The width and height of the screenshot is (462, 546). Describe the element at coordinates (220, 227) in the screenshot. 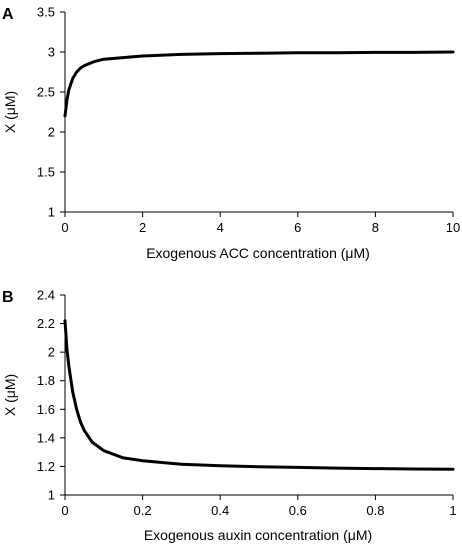

I see `x-tick-label: 4` at that location.